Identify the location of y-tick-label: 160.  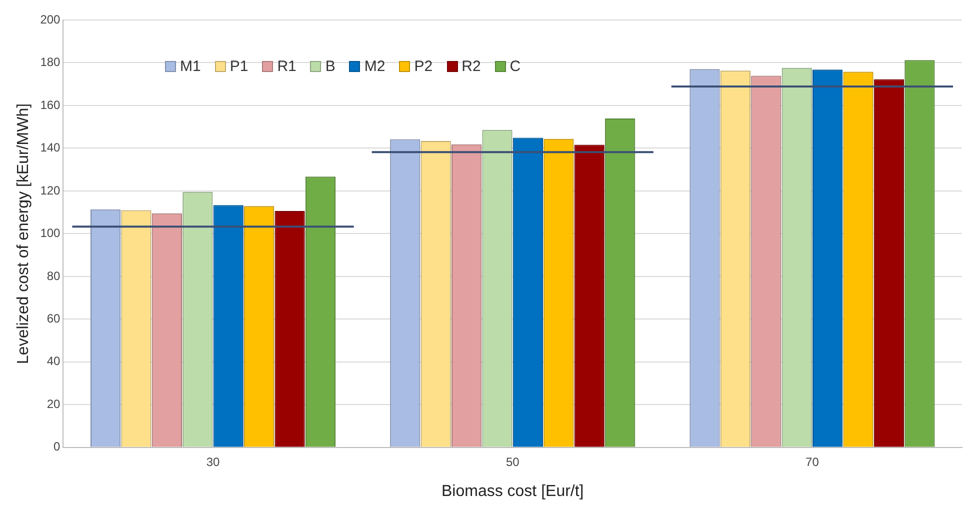
(50, 105).